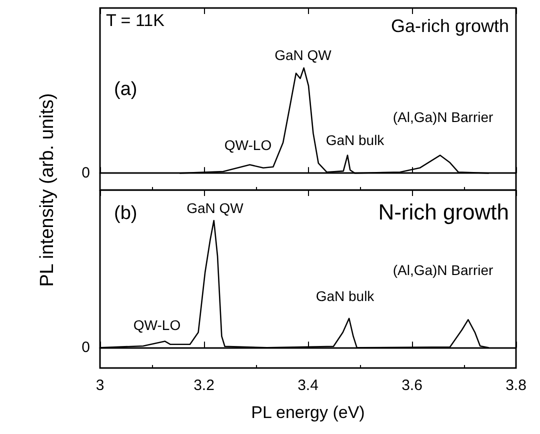  What do you see at coordinates (126, 89) in the screenshot?
I see `annotation: (a)` at bounding box center [126, 89].